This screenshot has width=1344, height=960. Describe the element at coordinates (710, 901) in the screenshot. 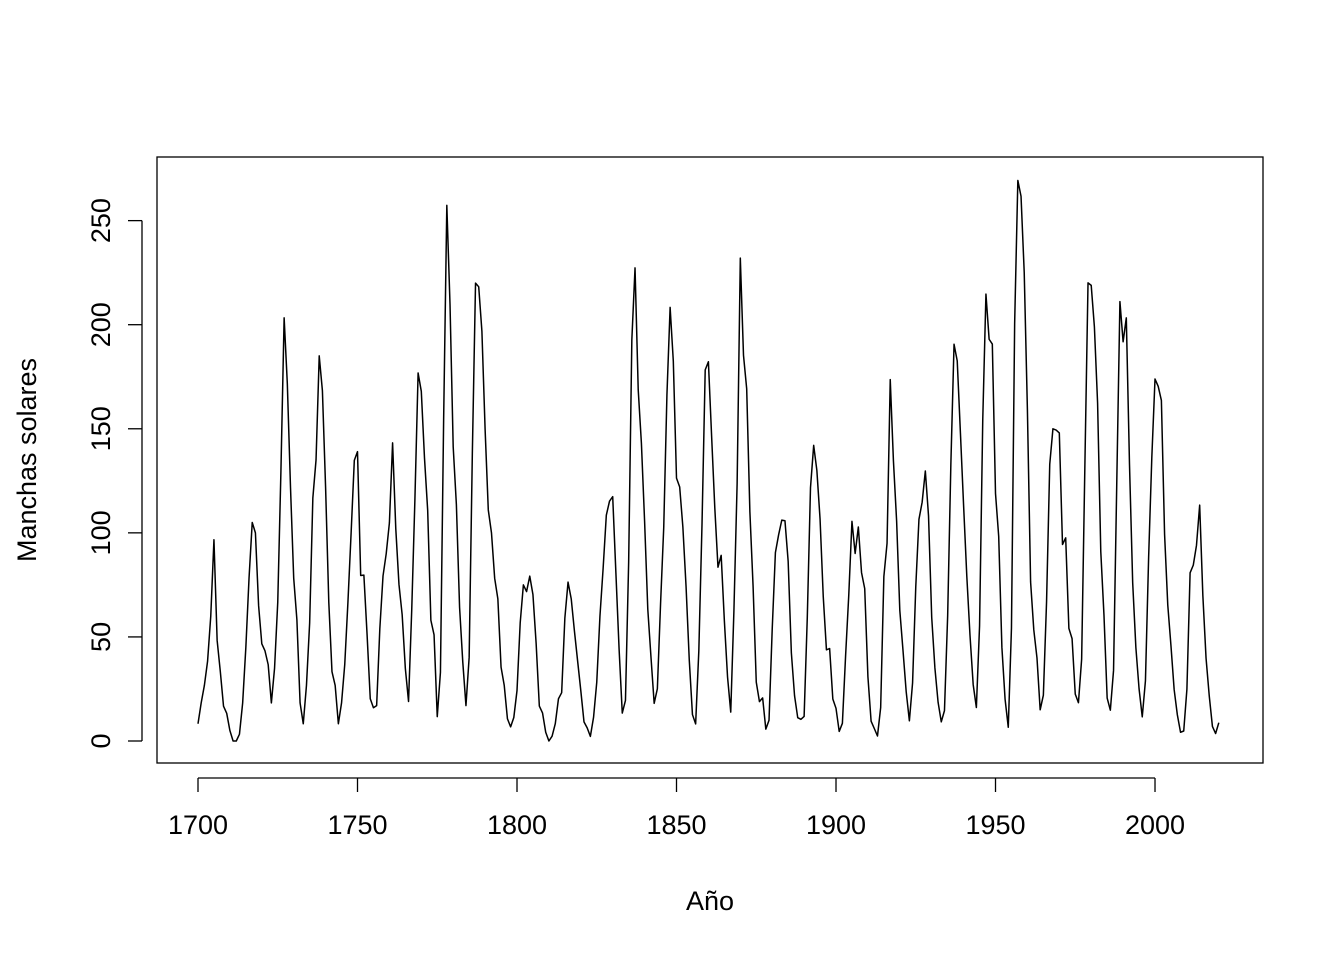

I see `x-axis-title: Año` at that location.